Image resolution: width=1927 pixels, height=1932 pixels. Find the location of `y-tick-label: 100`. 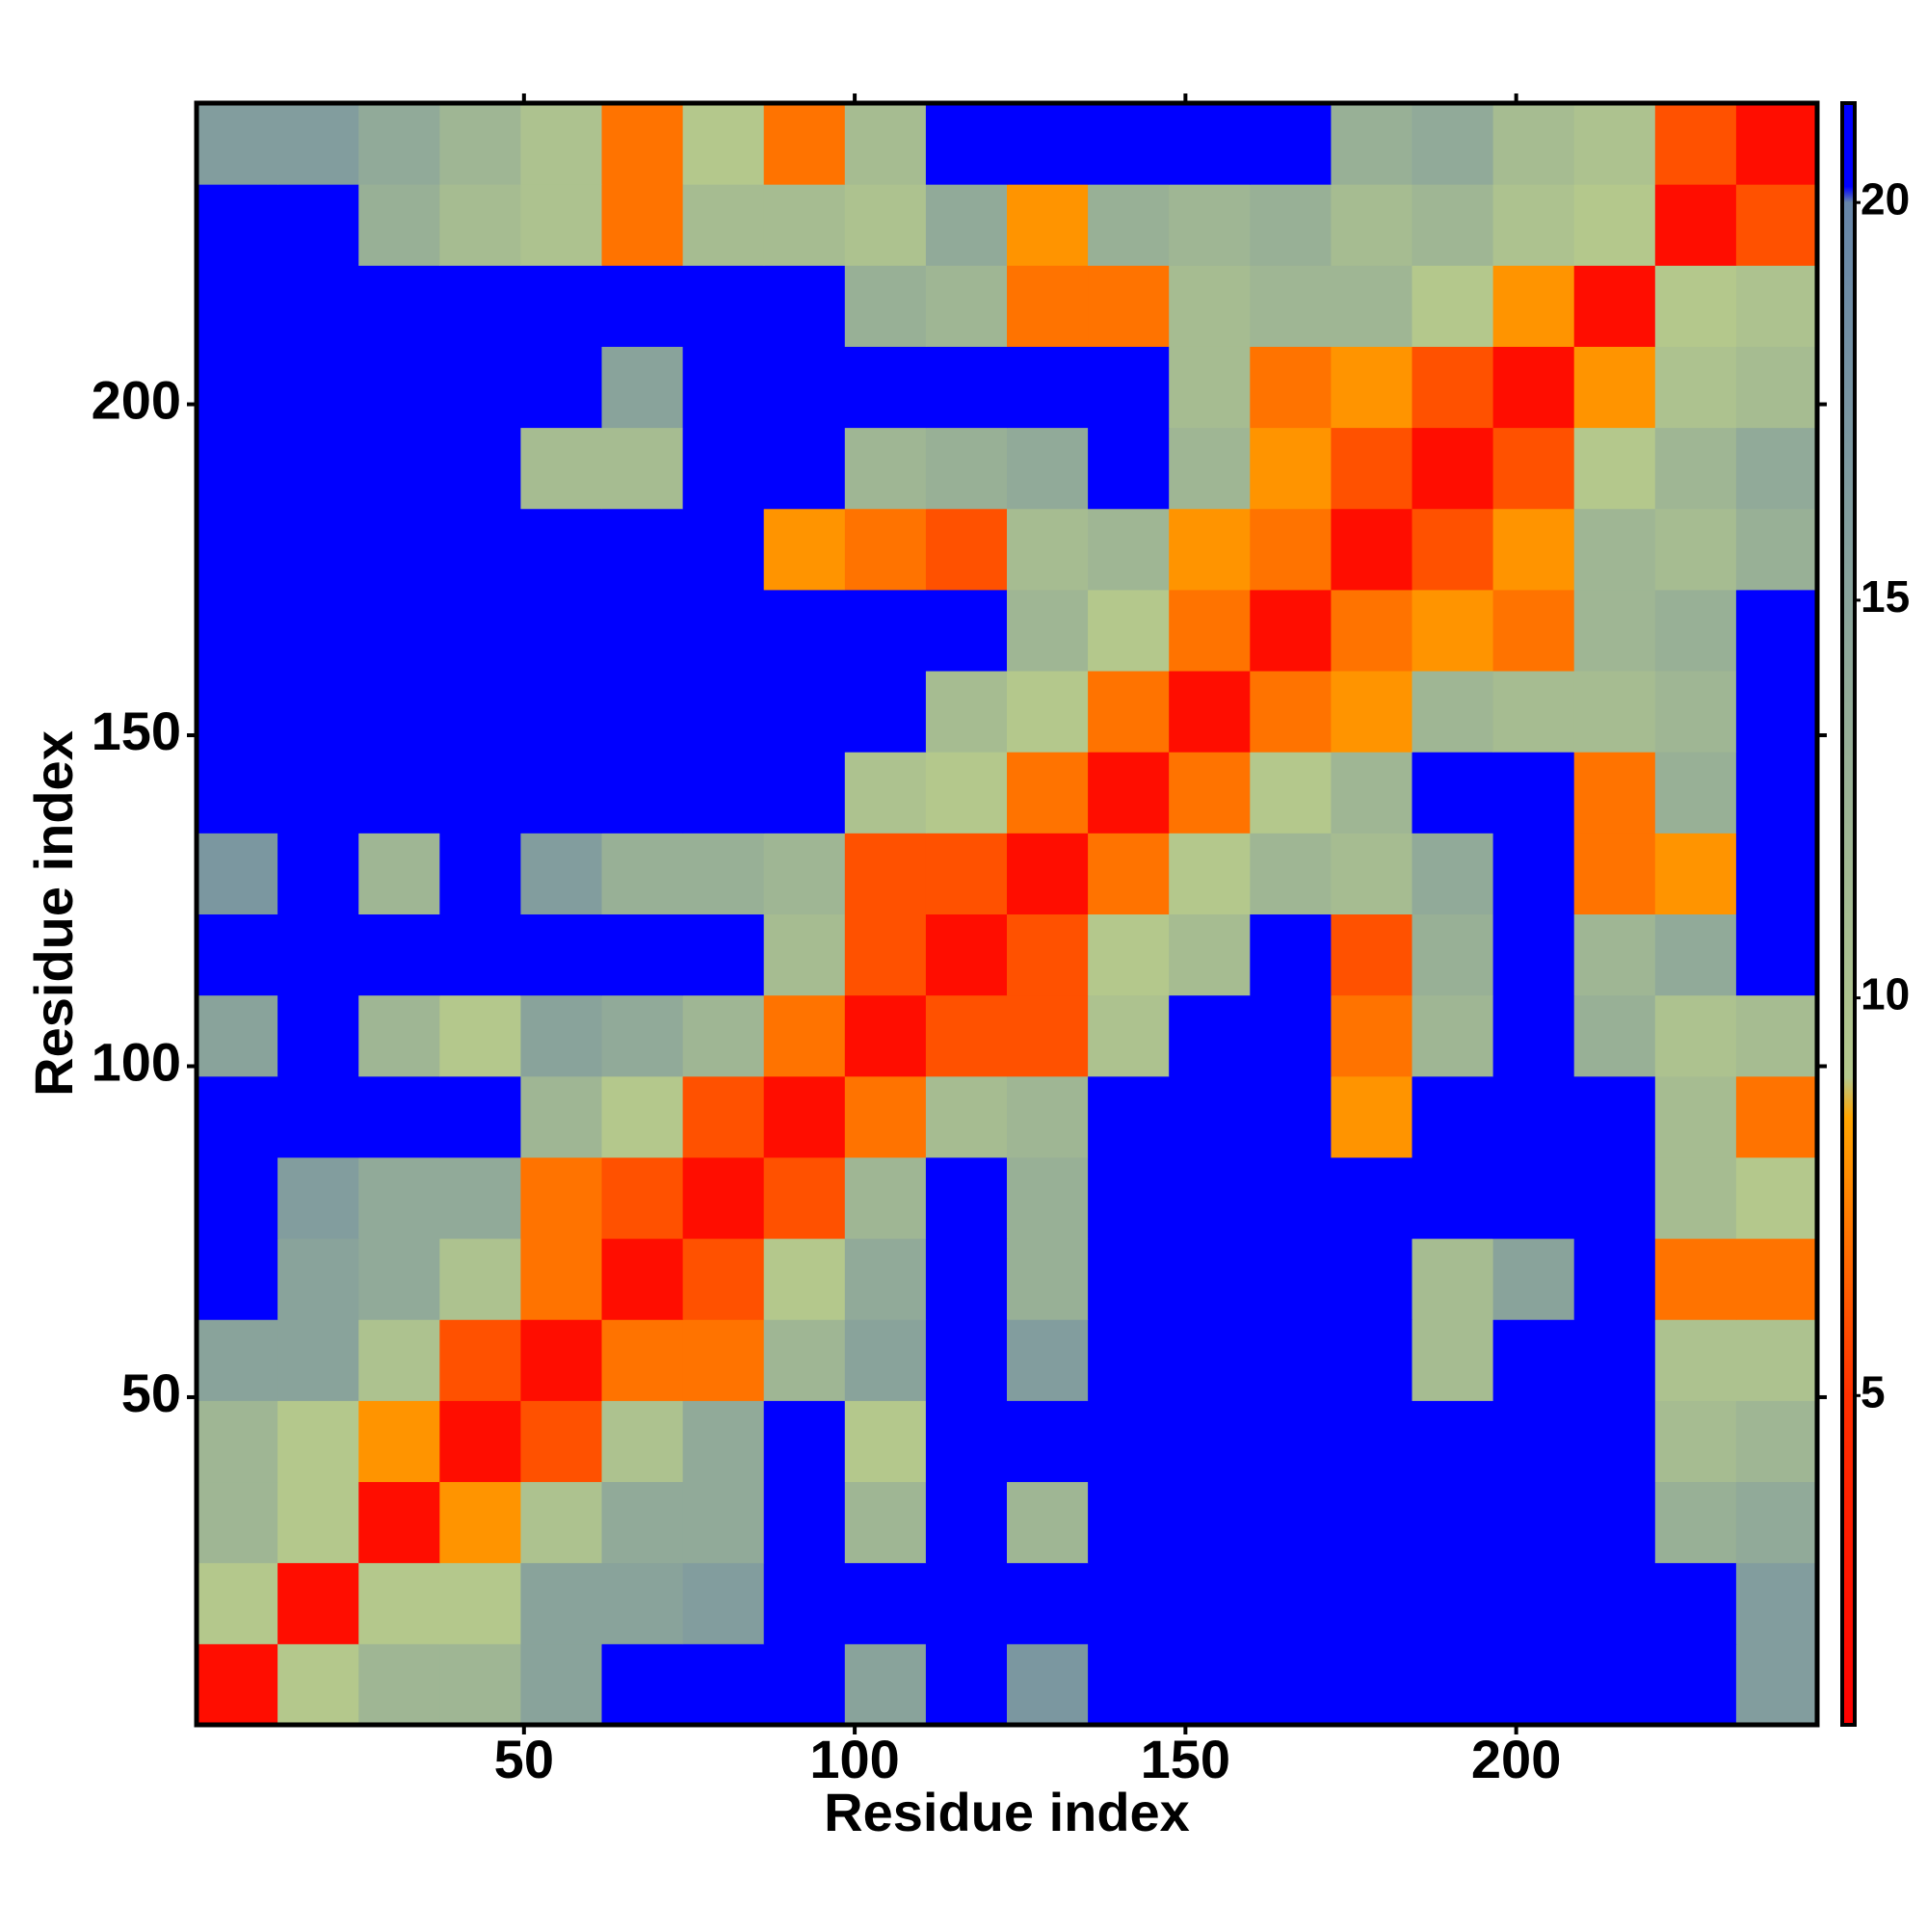

y-tick-label: 100 is located at coordinates (136, 1061).